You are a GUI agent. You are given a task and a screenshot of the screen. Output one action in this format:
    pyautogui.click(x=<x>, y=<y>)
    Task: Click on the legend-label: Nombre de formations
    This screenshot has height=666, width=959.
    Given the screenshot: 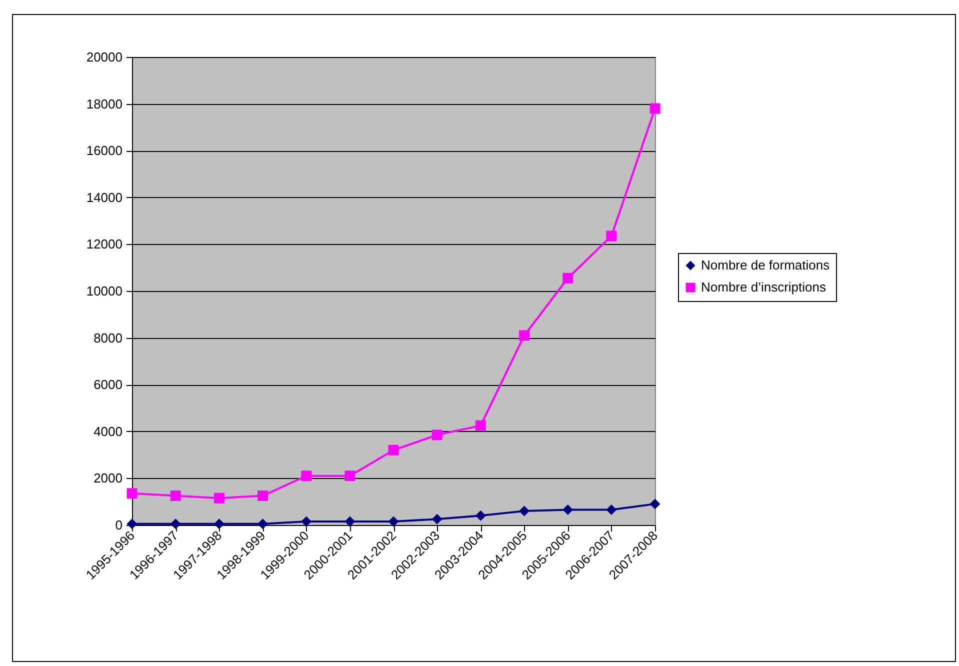 What is the action you would take?
    pyautogui.click(x=765, y=265)
    